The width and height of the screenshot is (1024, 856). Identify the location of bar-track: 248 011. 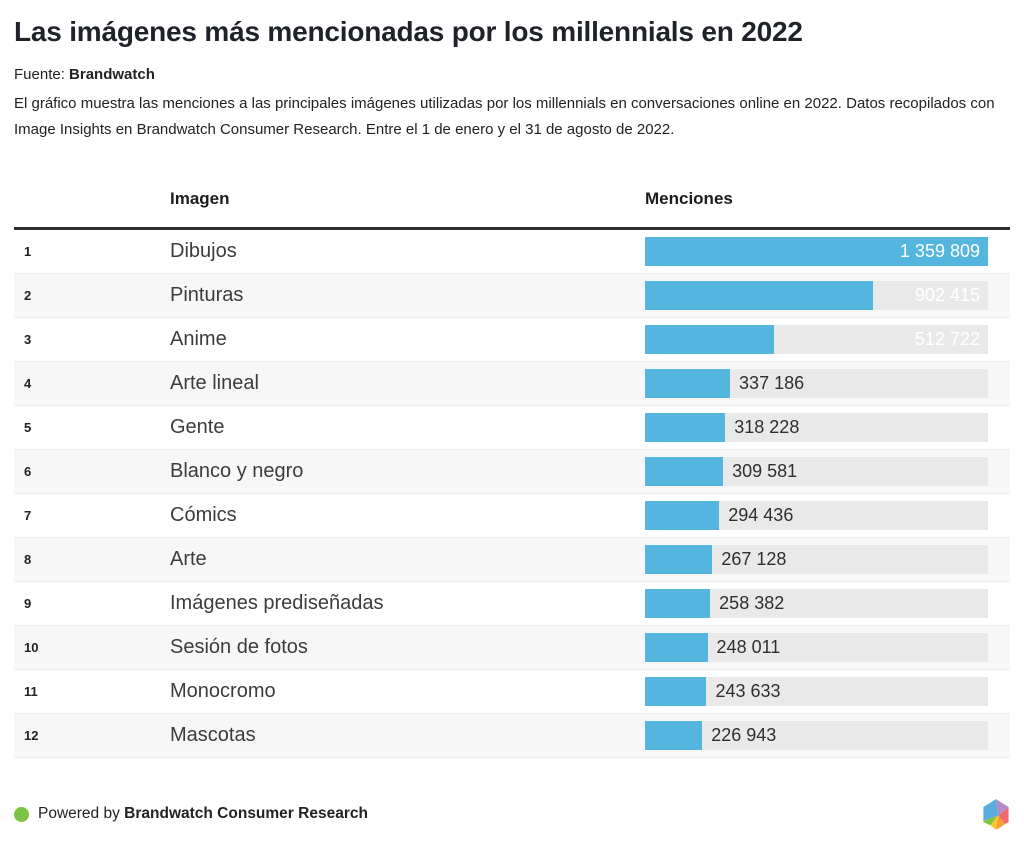
(816, 647).